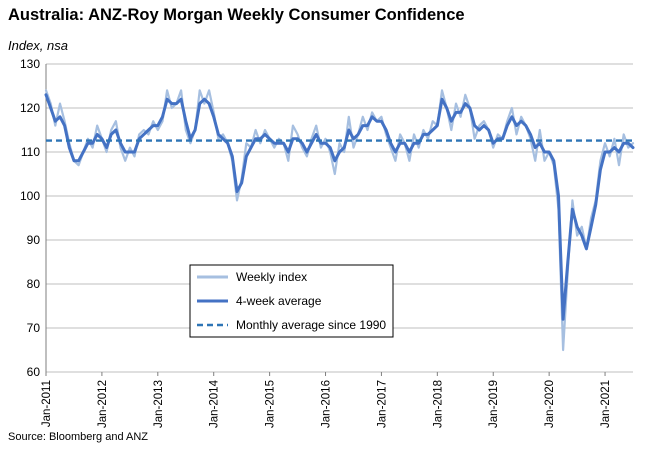 The width and height of the screenshot is (650, 455). Describe the element at coordinates (271, 404) in the screenshot. I see `x-tick-label: Jan-2015` at that location.